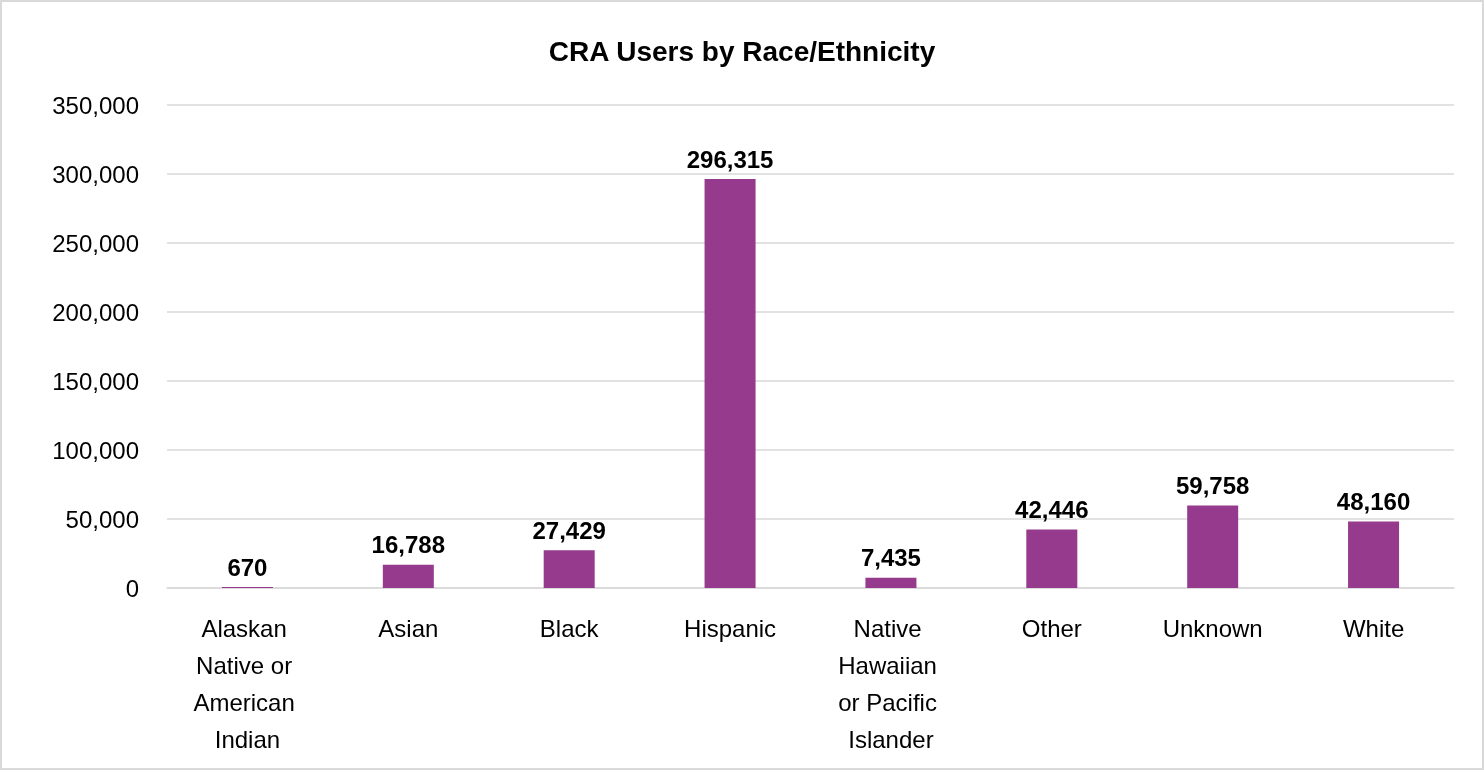 This screenshot has width=1484, height=770. What do you see at coordinates (1051, 628) in the screenshot?
I see `x-tick-label: Other` at bounding box center [1051, 628].